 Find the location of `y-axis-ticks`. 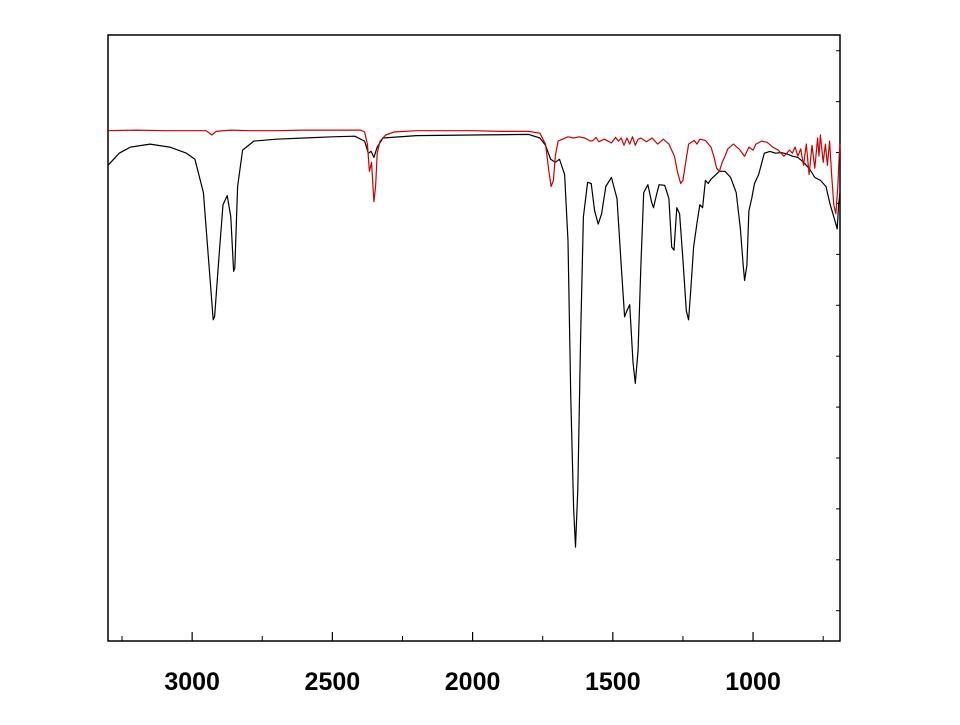

y-axis-ticks is located at coordinates (838, 331).